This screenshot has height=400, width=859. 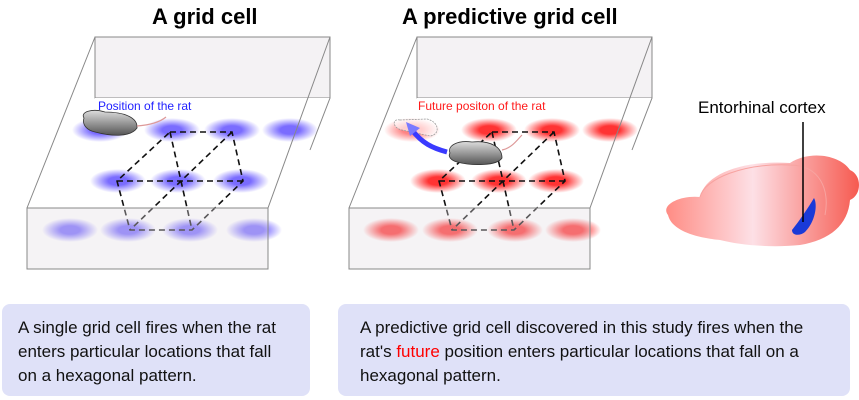 What do you see at coordinates (418, 351) in the screenshot?
I see `caption-highlight-future: future` at bounding box center [418, 351].